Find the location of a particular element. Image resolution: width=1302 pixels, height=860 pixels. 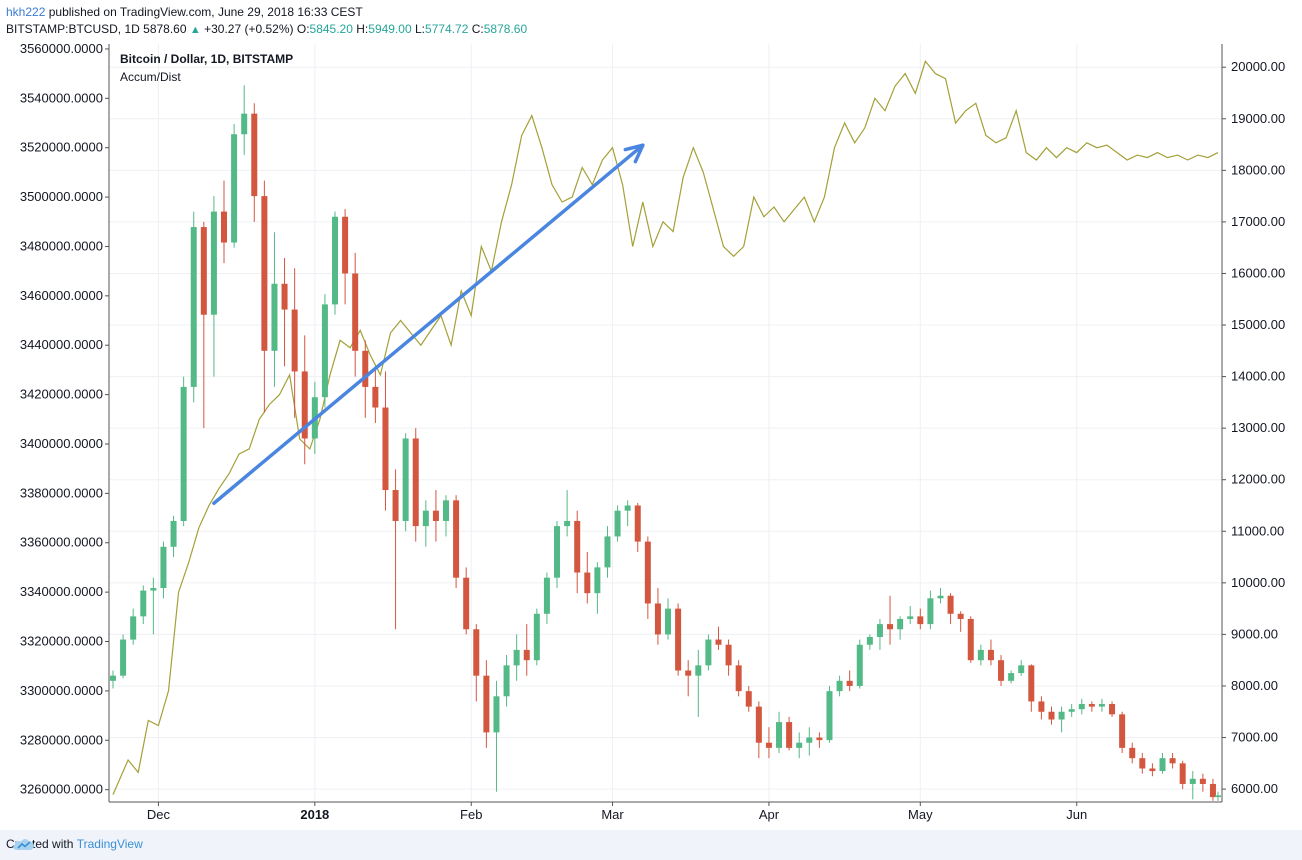

right-tick-label: 13000.00 is located at coordinates (1258, 427).